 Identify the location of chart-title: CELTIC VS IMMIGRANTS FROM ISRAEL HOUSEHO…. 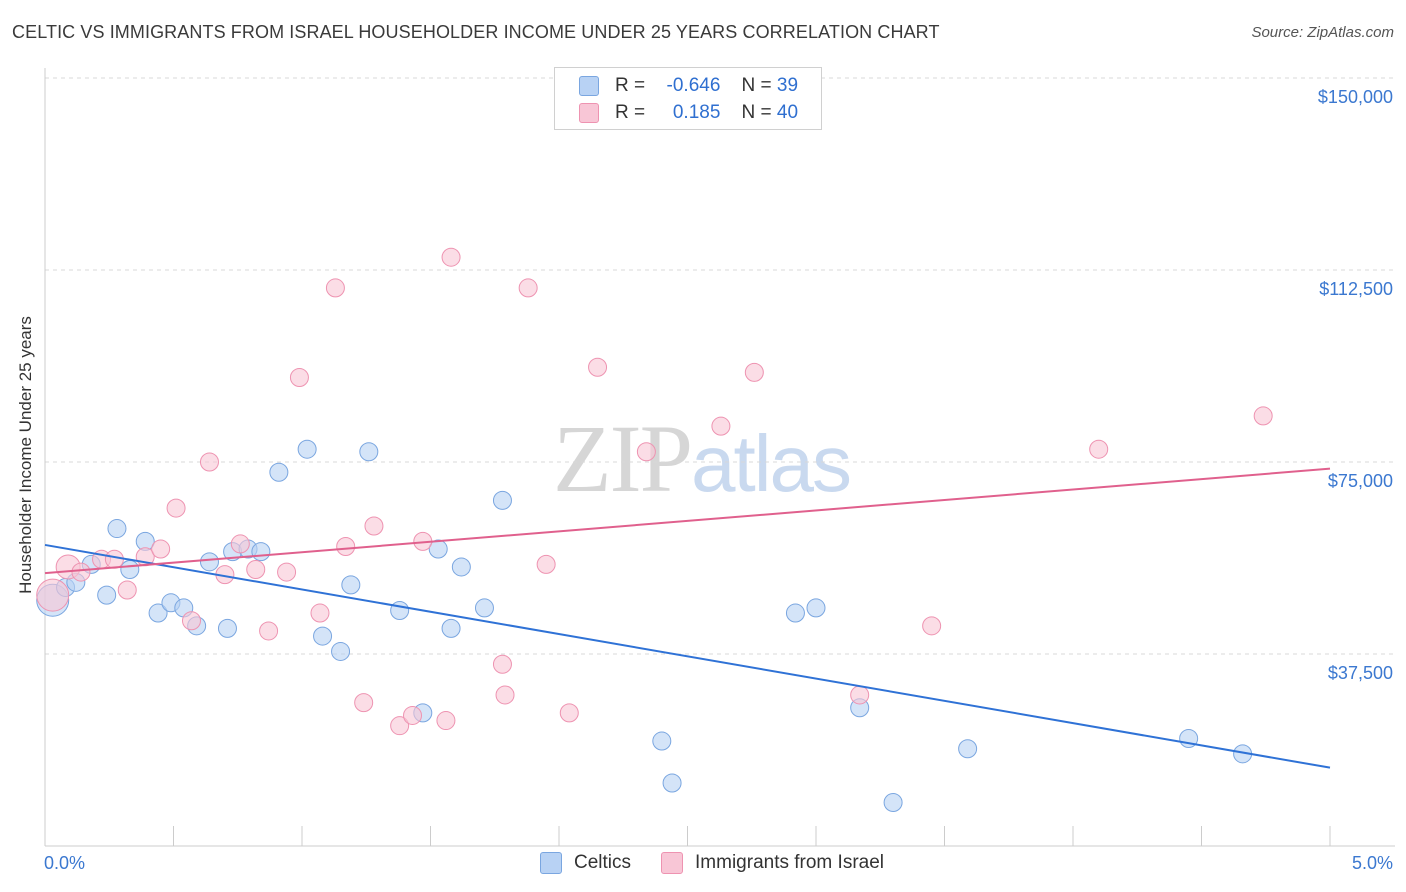
(476, 32).